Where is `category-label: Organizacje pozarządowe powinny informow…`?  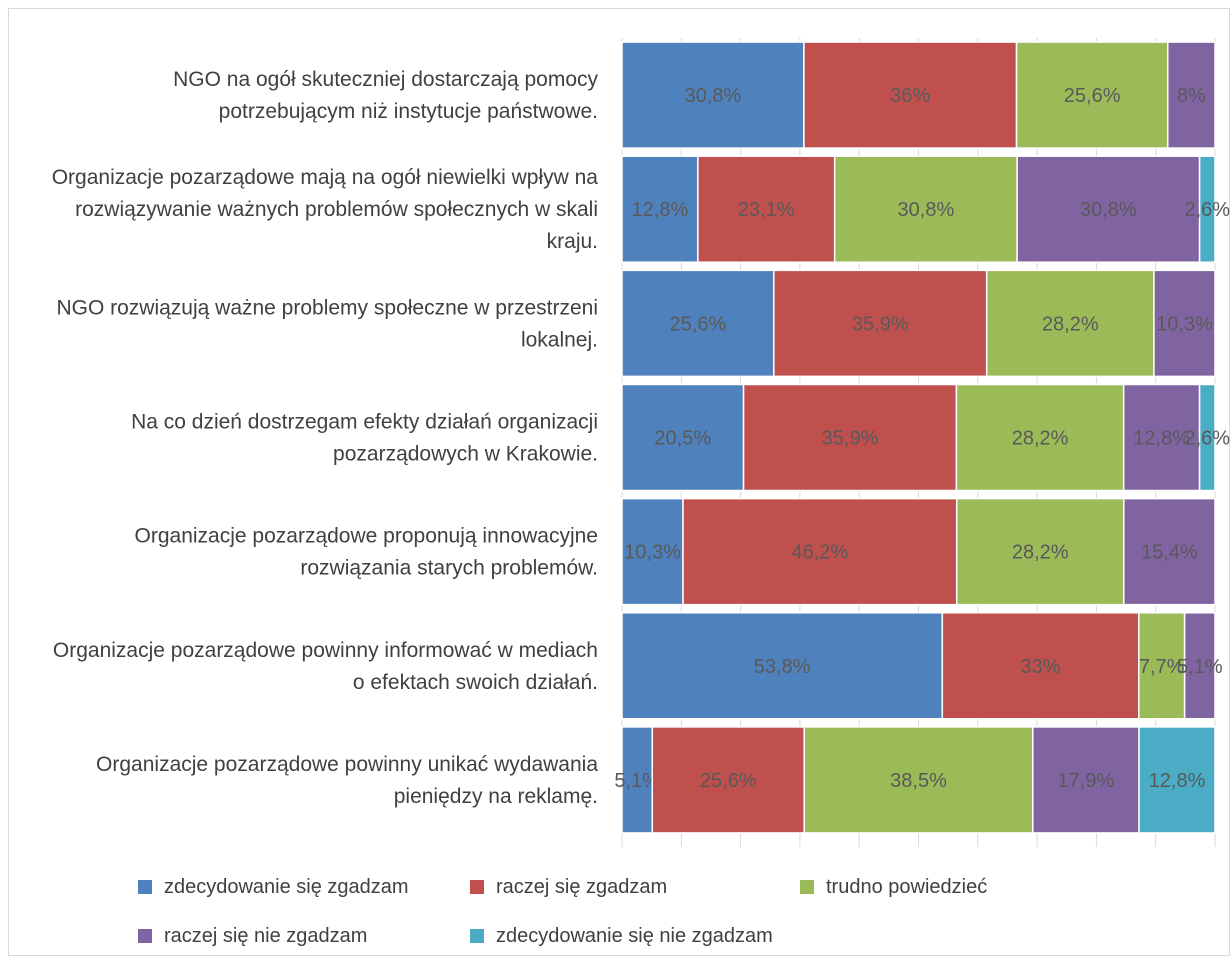 category-label: Organizacje pozarządowe powinny informow… is located at coordinates (325, 666).